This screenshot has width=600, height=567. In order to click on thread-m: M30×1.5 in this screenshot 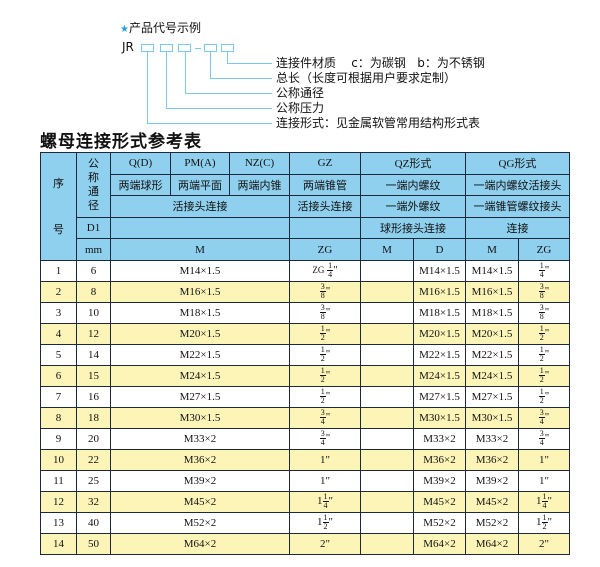, I will do `click(200, 417)`.